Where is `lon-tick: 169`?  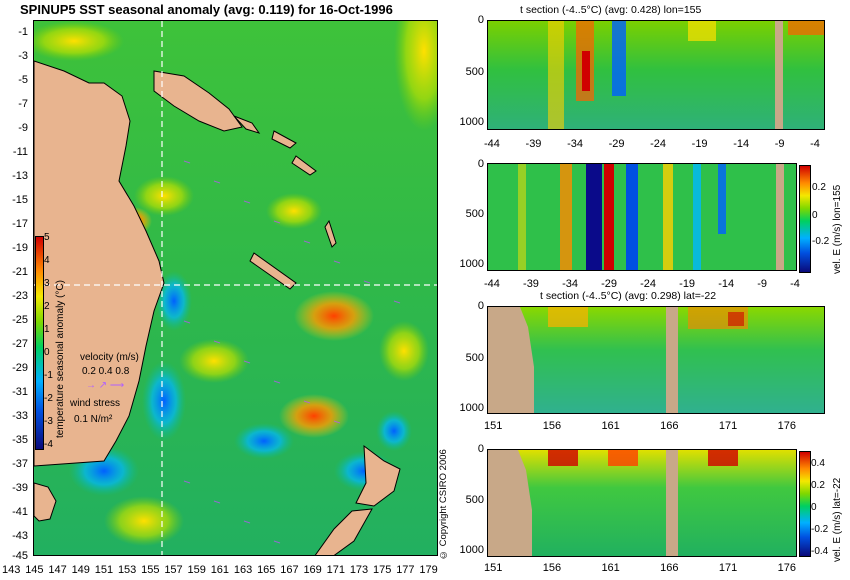
lon-tick: 169 is located at coordinates (312, 570).